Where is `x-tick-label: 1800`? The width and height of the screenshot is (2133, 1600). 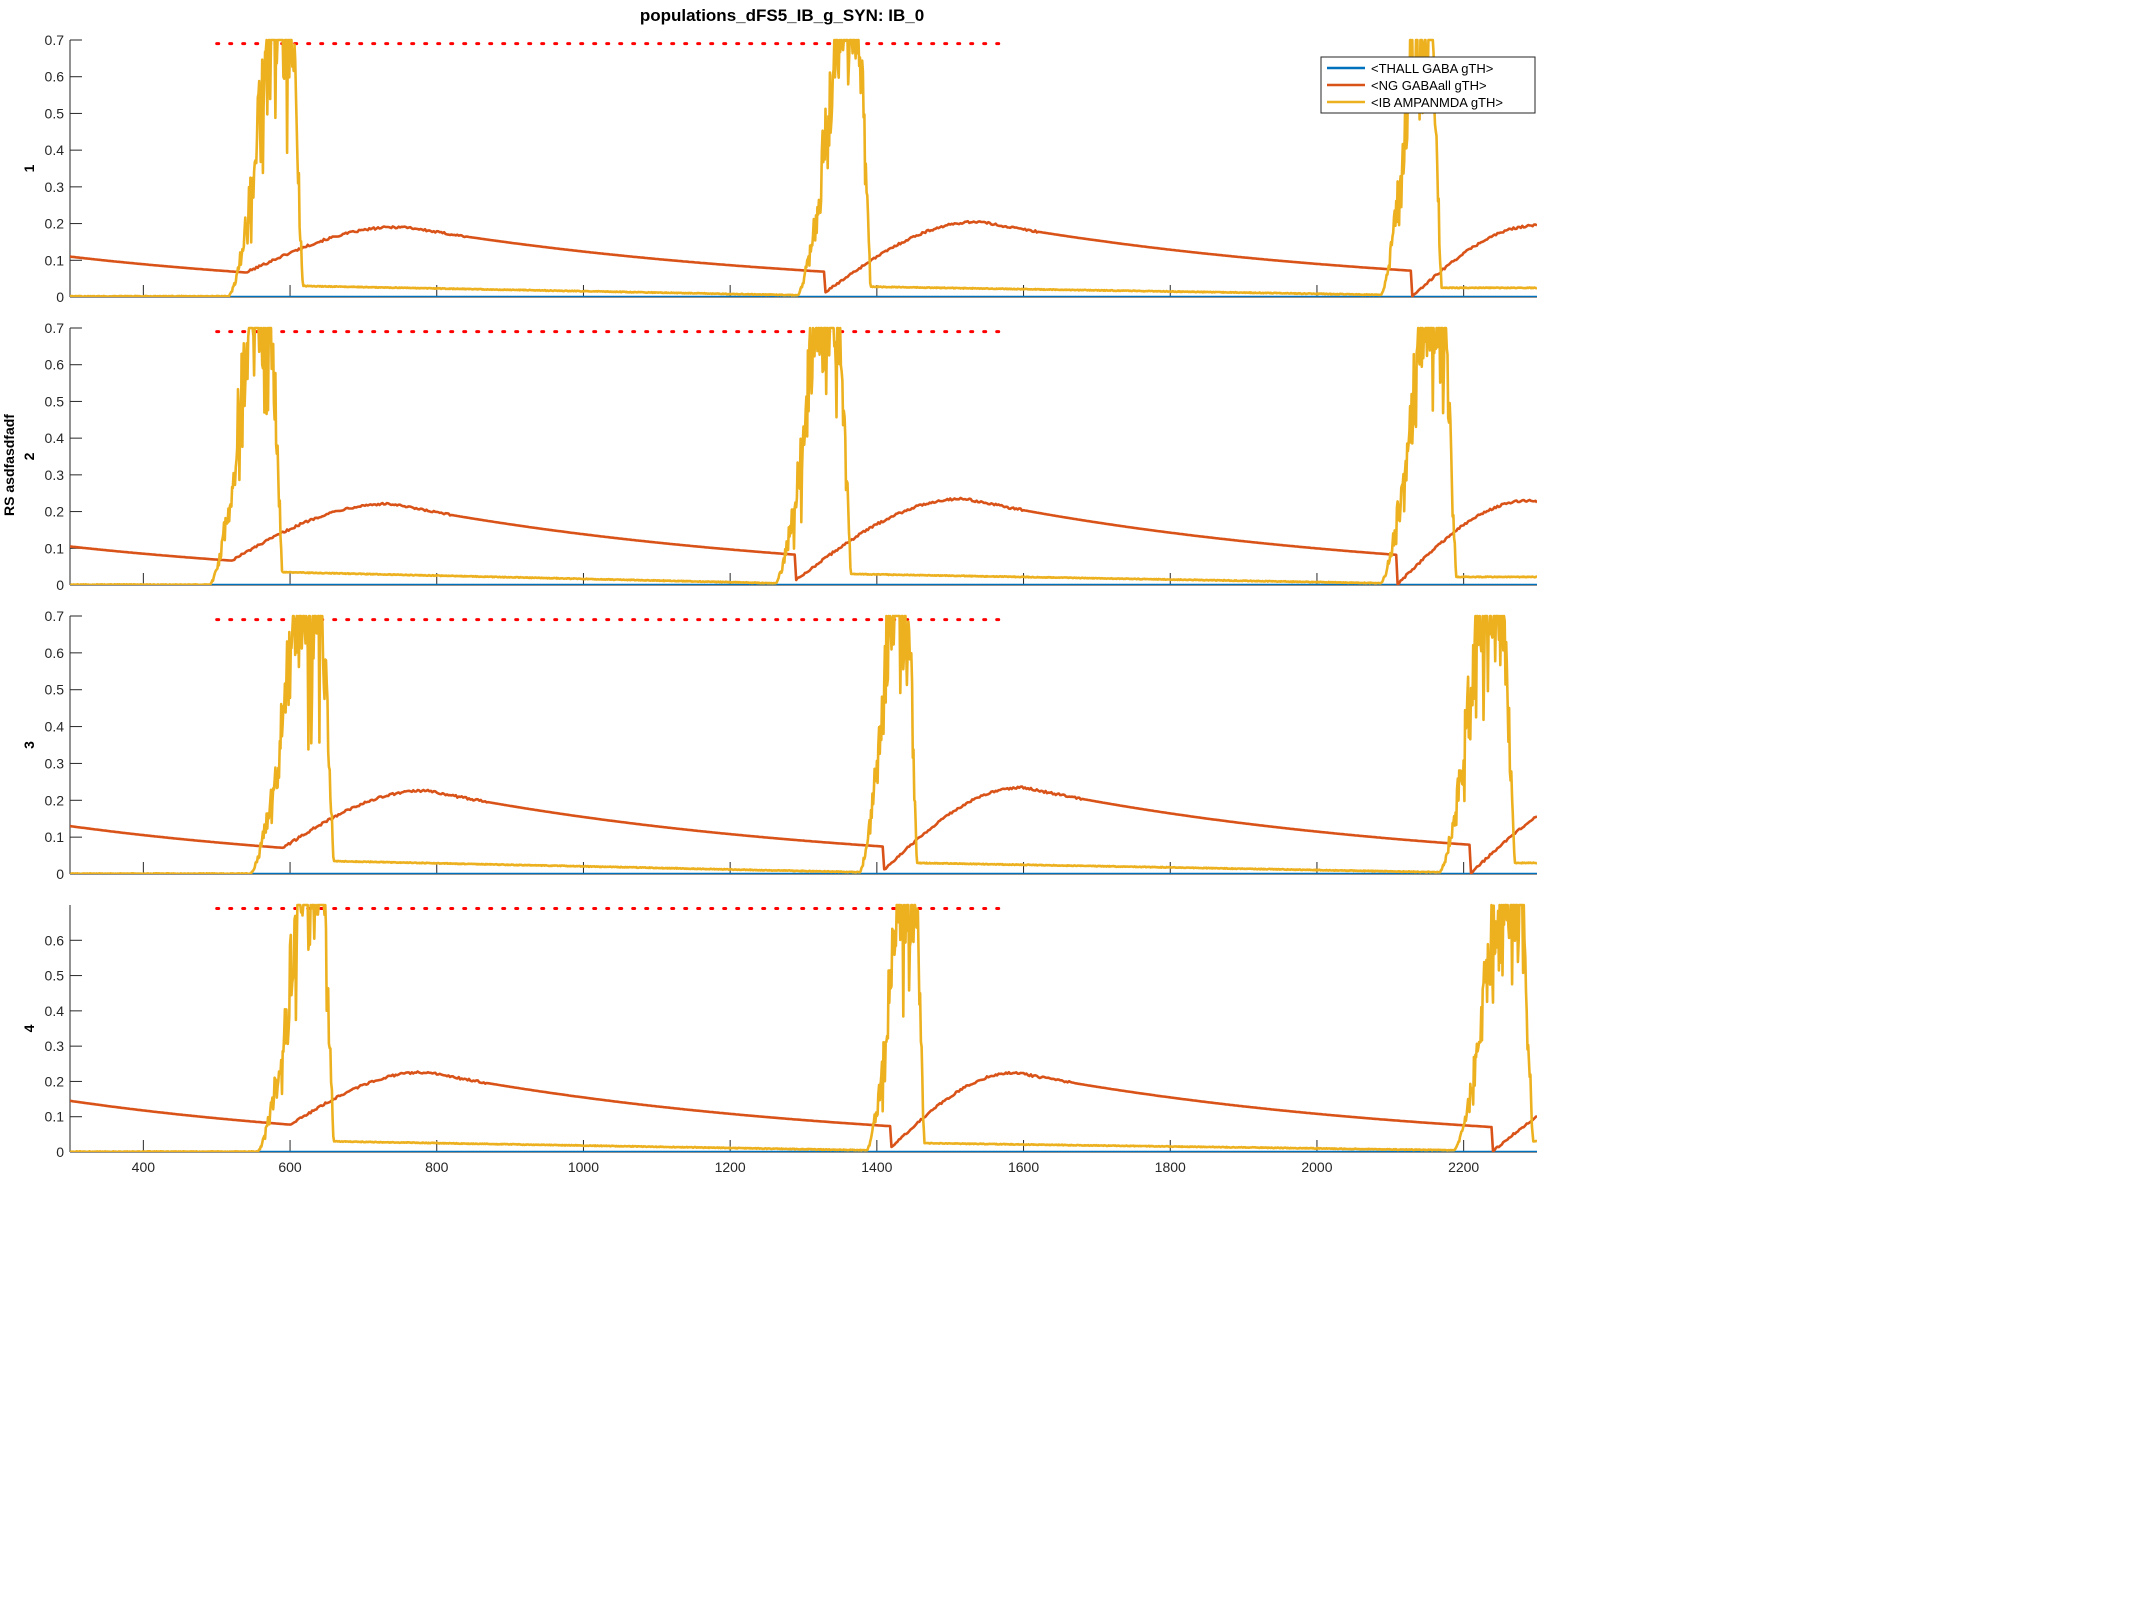
x-tick-label: 1800 is located at coordinates (1170, 1167).